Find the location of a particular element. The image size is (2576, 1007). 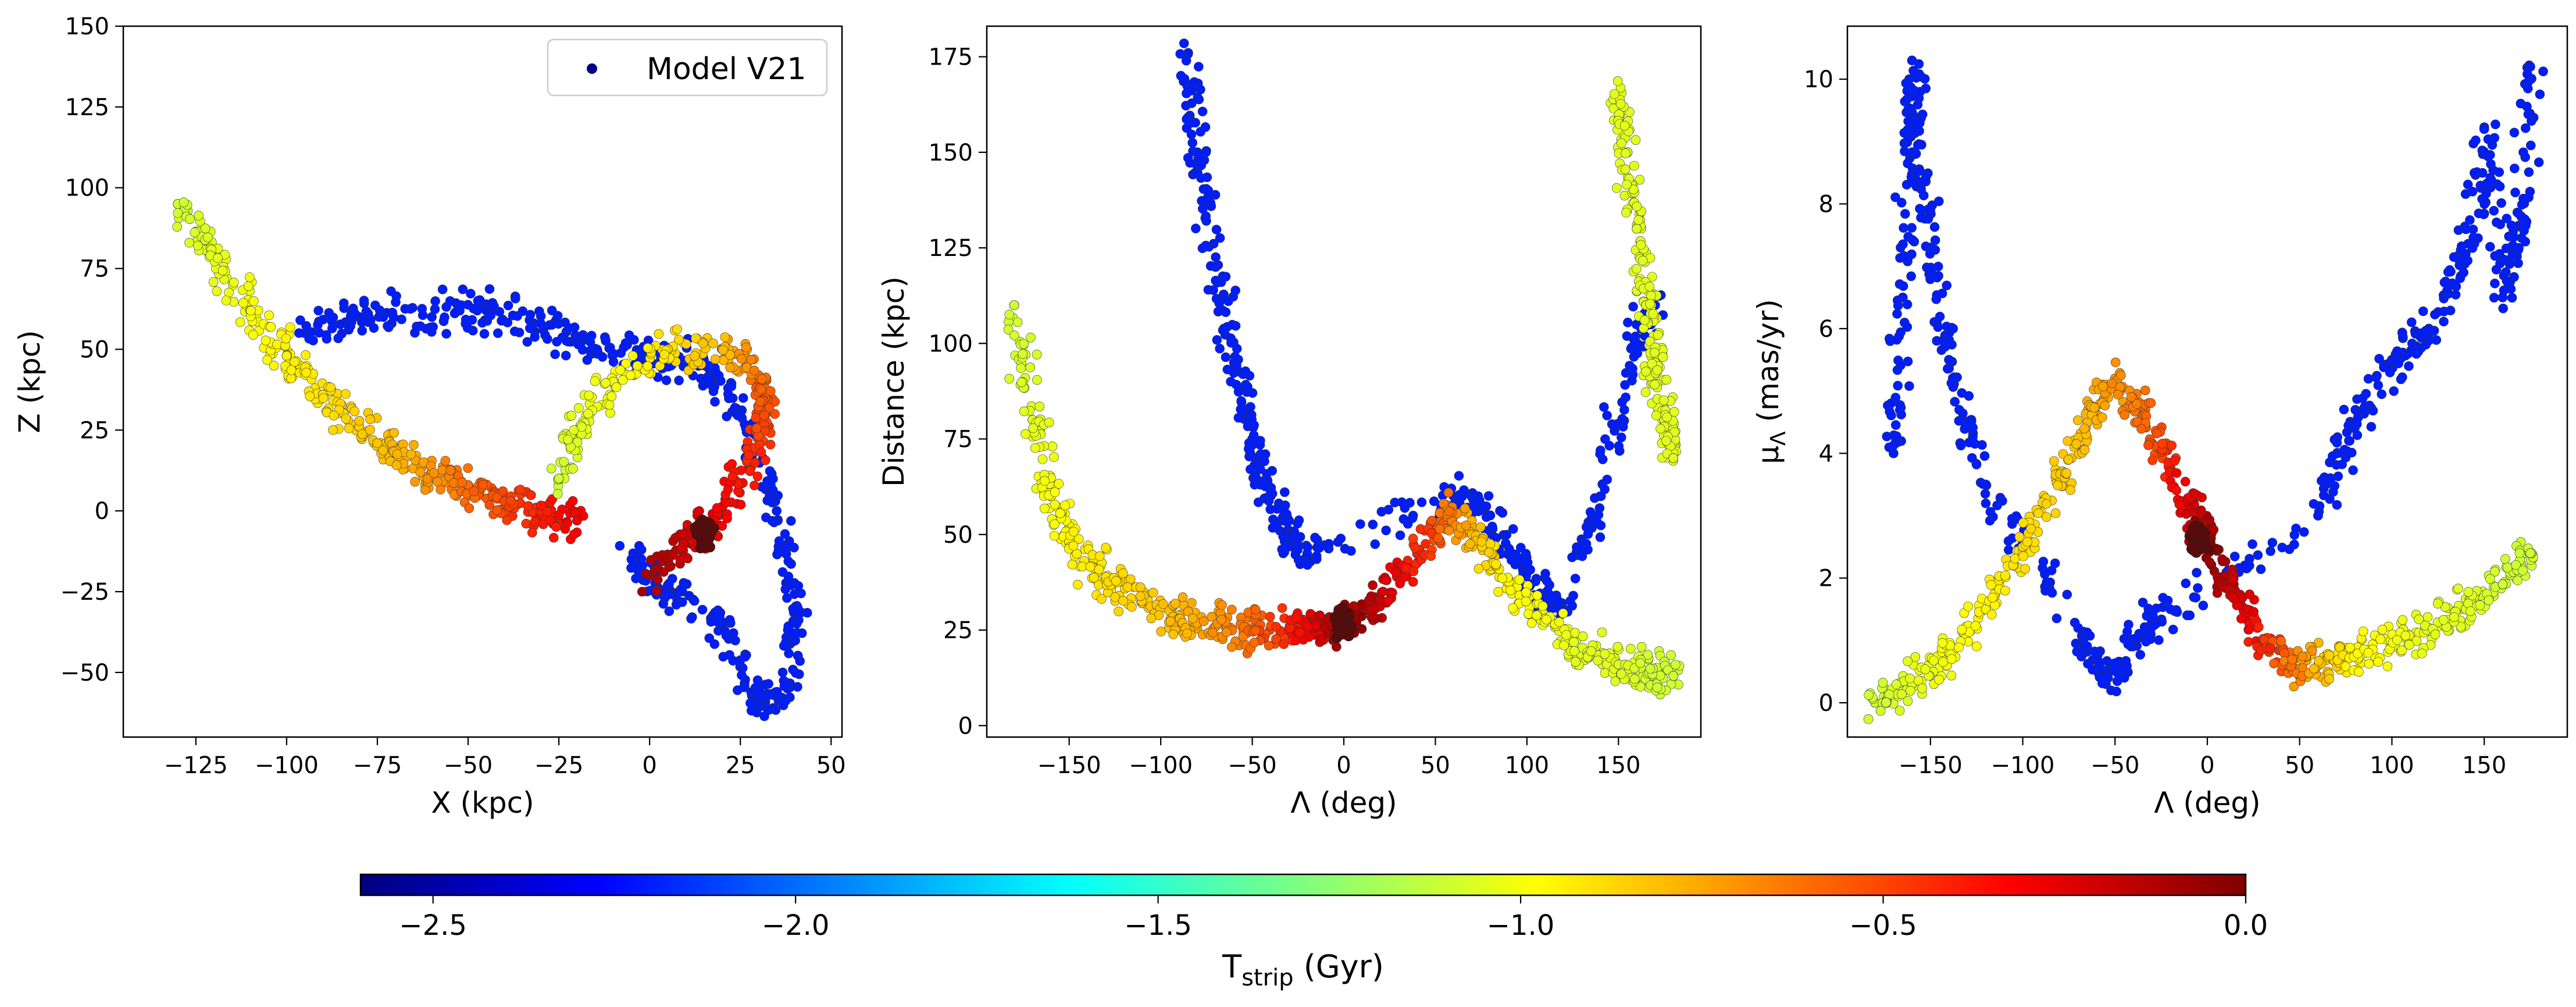

x-tick-label: −125 is located at coordinates (196, 766).